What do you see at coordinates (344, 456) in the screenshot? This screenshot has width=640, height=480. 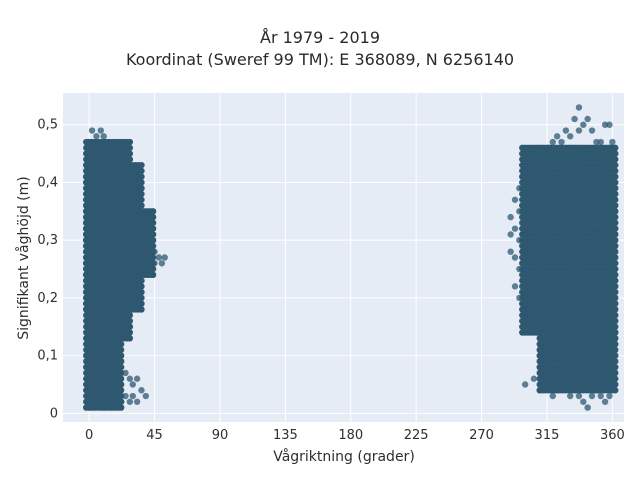 I see `x-axis-title: Vågriktning (grader)` at bounding box center [344, 456].